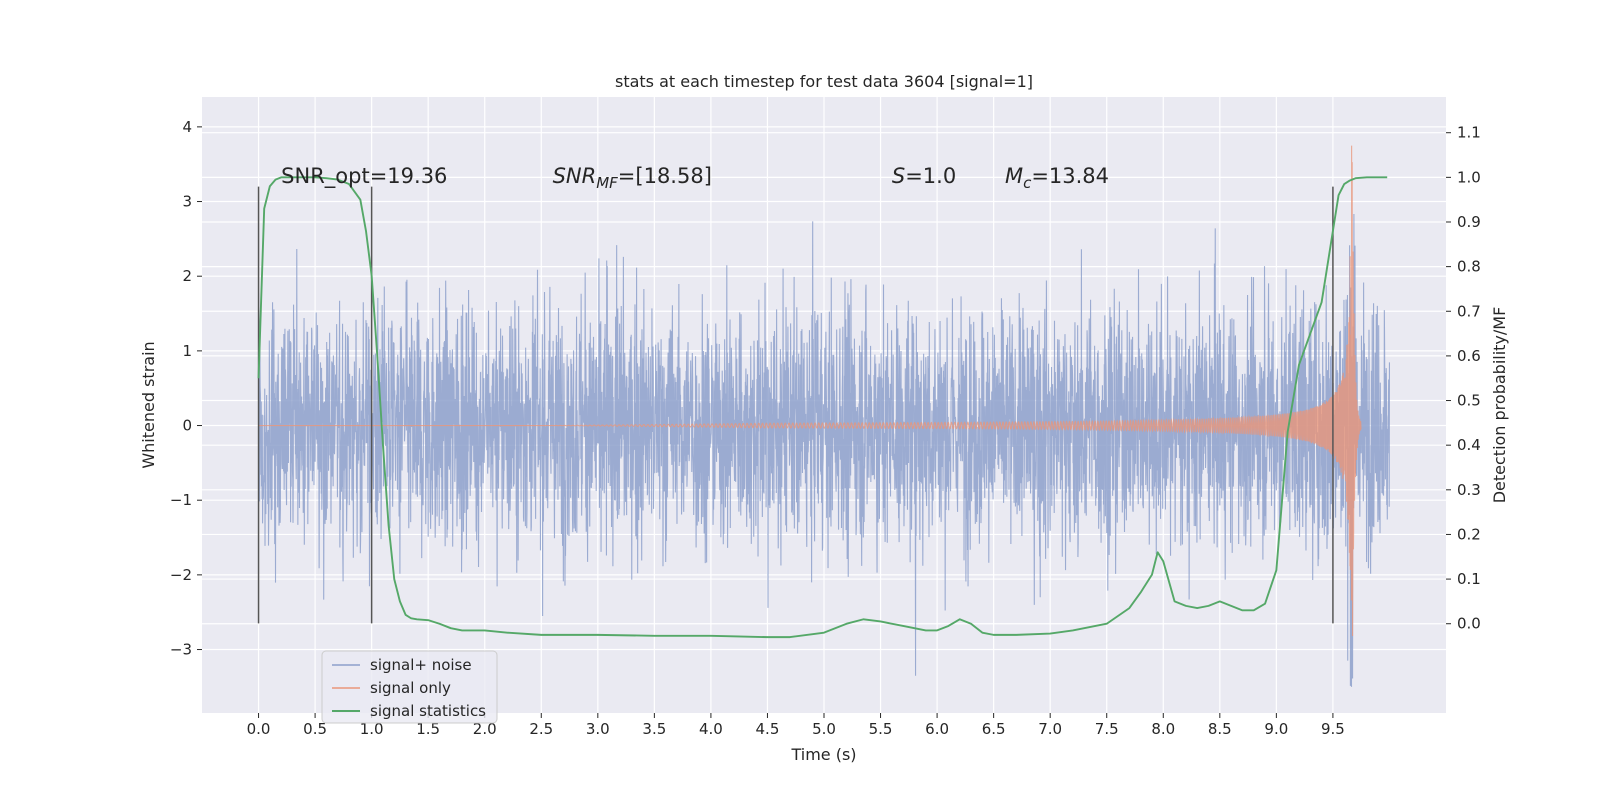 The height and width of the screenshot is (800, 1600). I want to click on legend-box, so click(409, 687).